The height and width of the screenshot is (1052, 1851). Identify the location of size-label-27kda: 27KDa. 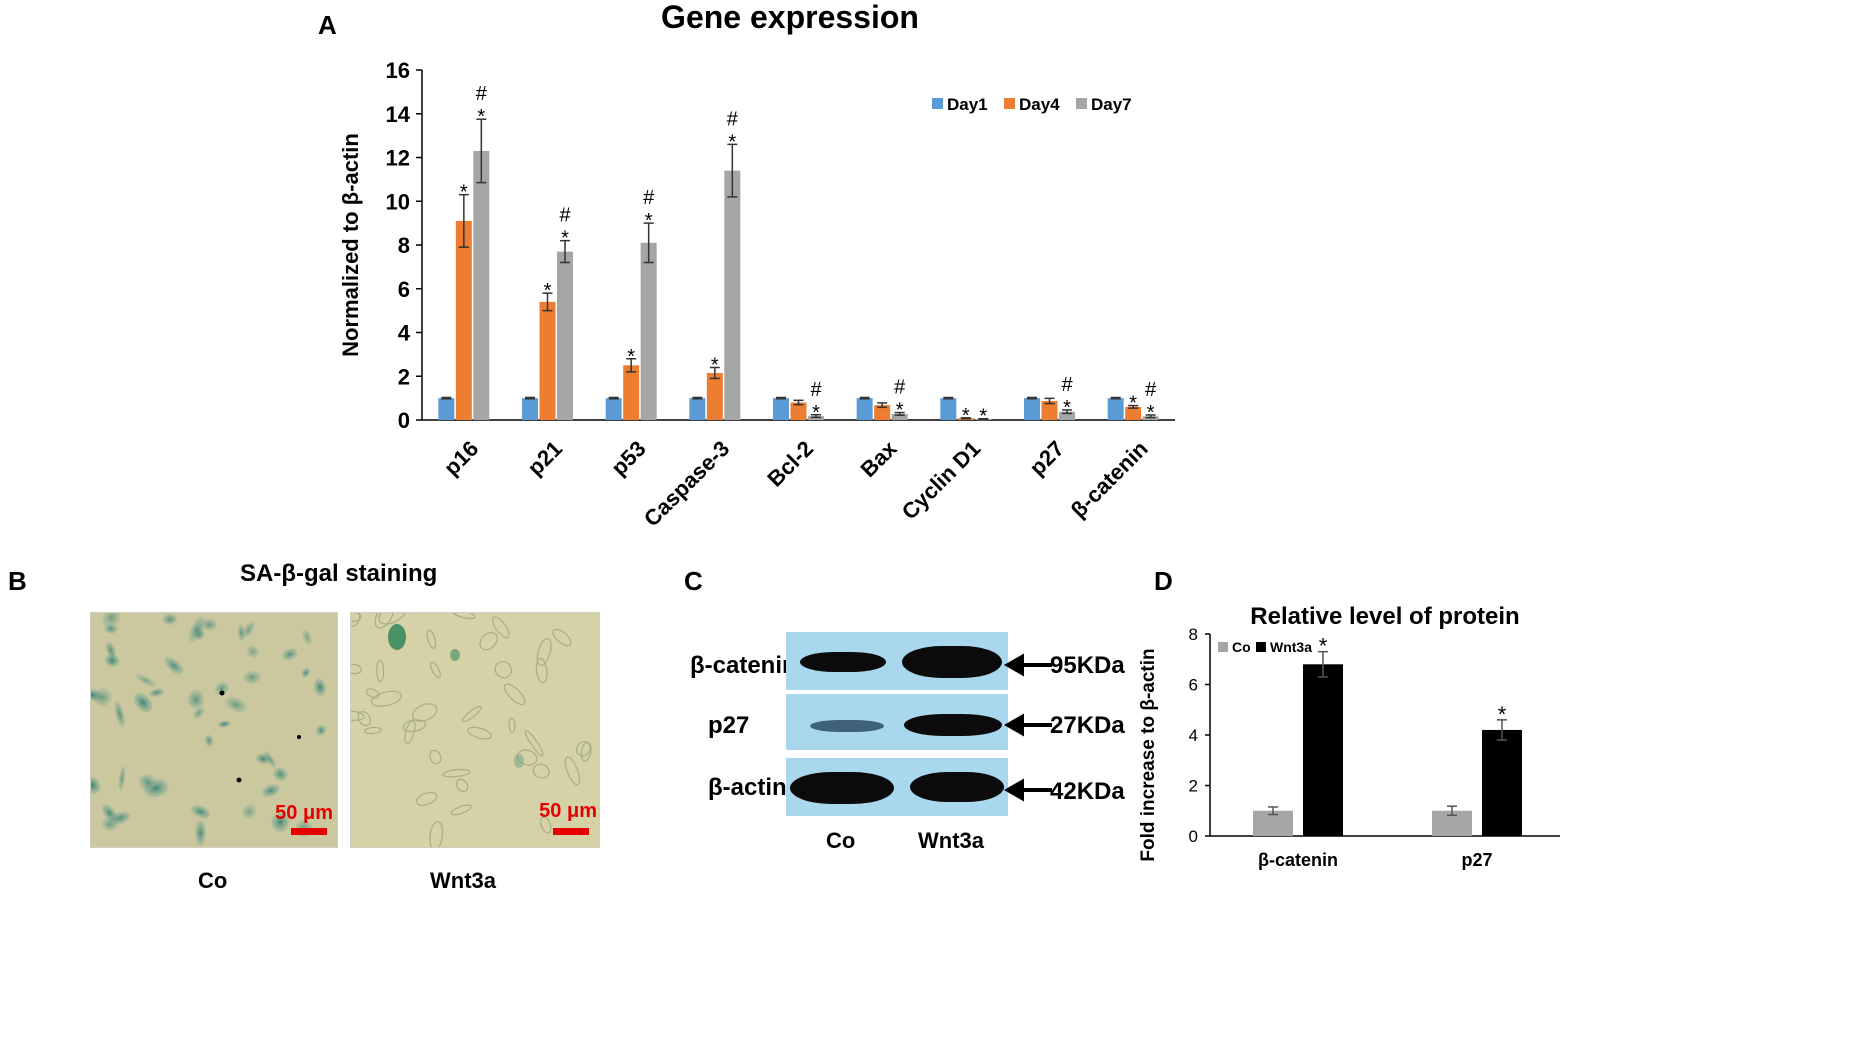
(1087, 725).